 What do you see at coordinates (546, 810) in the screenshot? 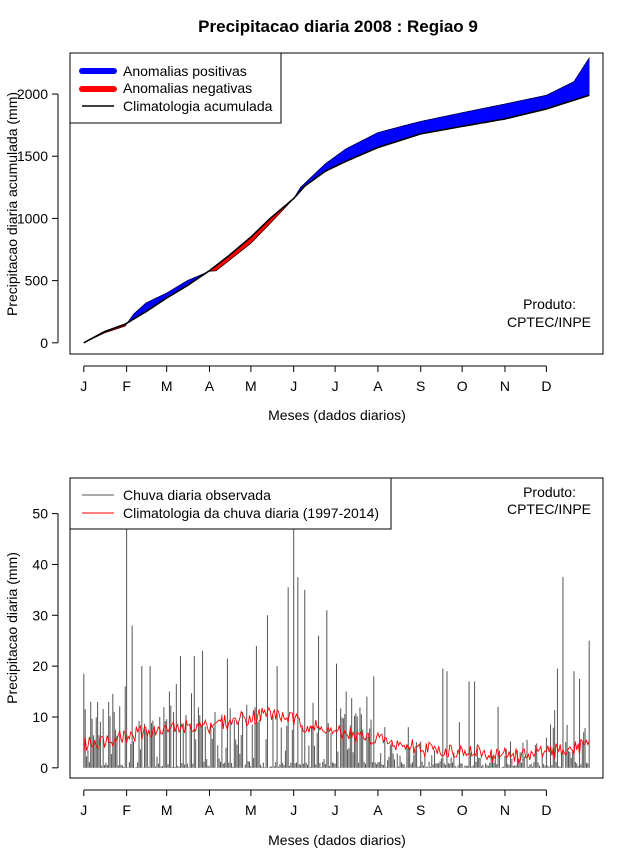
I see `daily-x-tick-label: D` at bounding box center [546, 810].